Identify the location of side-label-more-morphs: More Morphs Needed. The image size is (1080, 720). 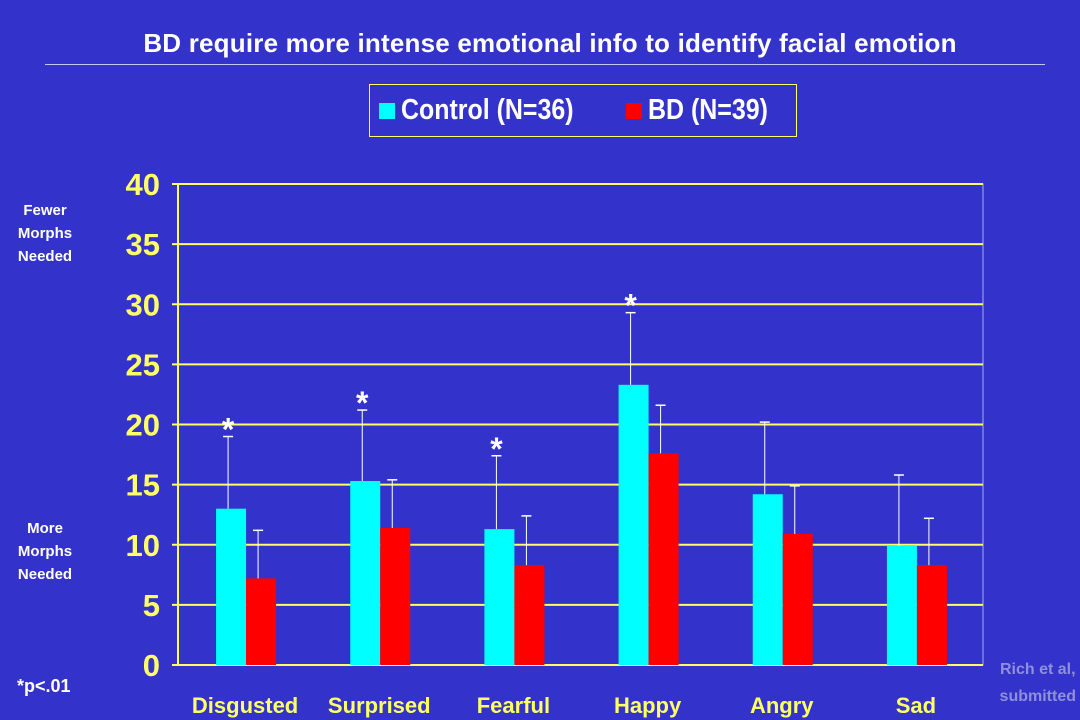
(45, 551).